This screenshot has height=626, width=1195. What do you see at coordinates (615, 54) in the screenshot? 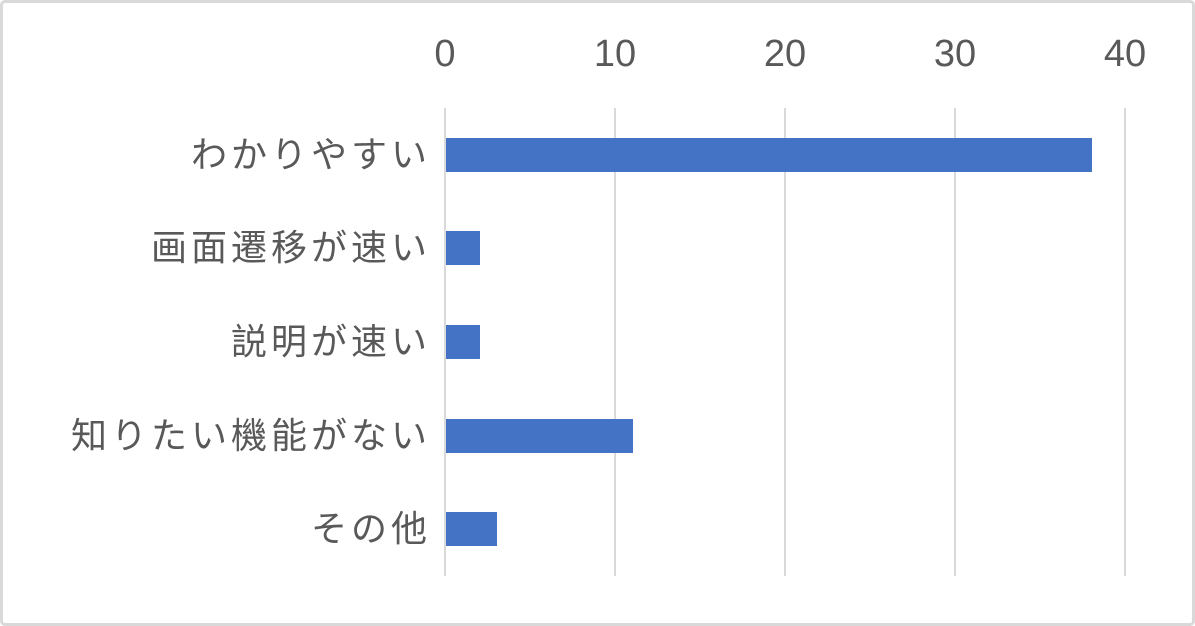
I see `x-axis-tick-label-10: 10` at bounding box center [615, 54].